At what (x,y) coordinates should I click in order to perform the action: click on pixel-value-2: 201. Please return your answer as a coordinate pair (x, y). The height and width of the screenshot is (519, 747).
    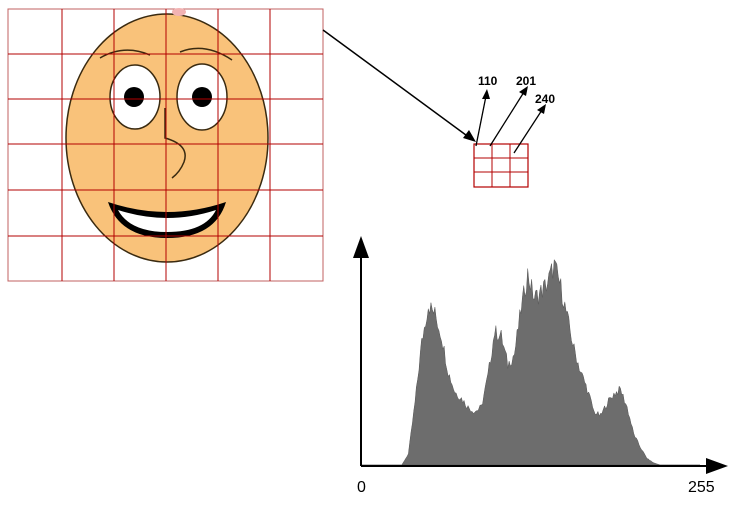
    Looking at the image, I should click on (526, 81).